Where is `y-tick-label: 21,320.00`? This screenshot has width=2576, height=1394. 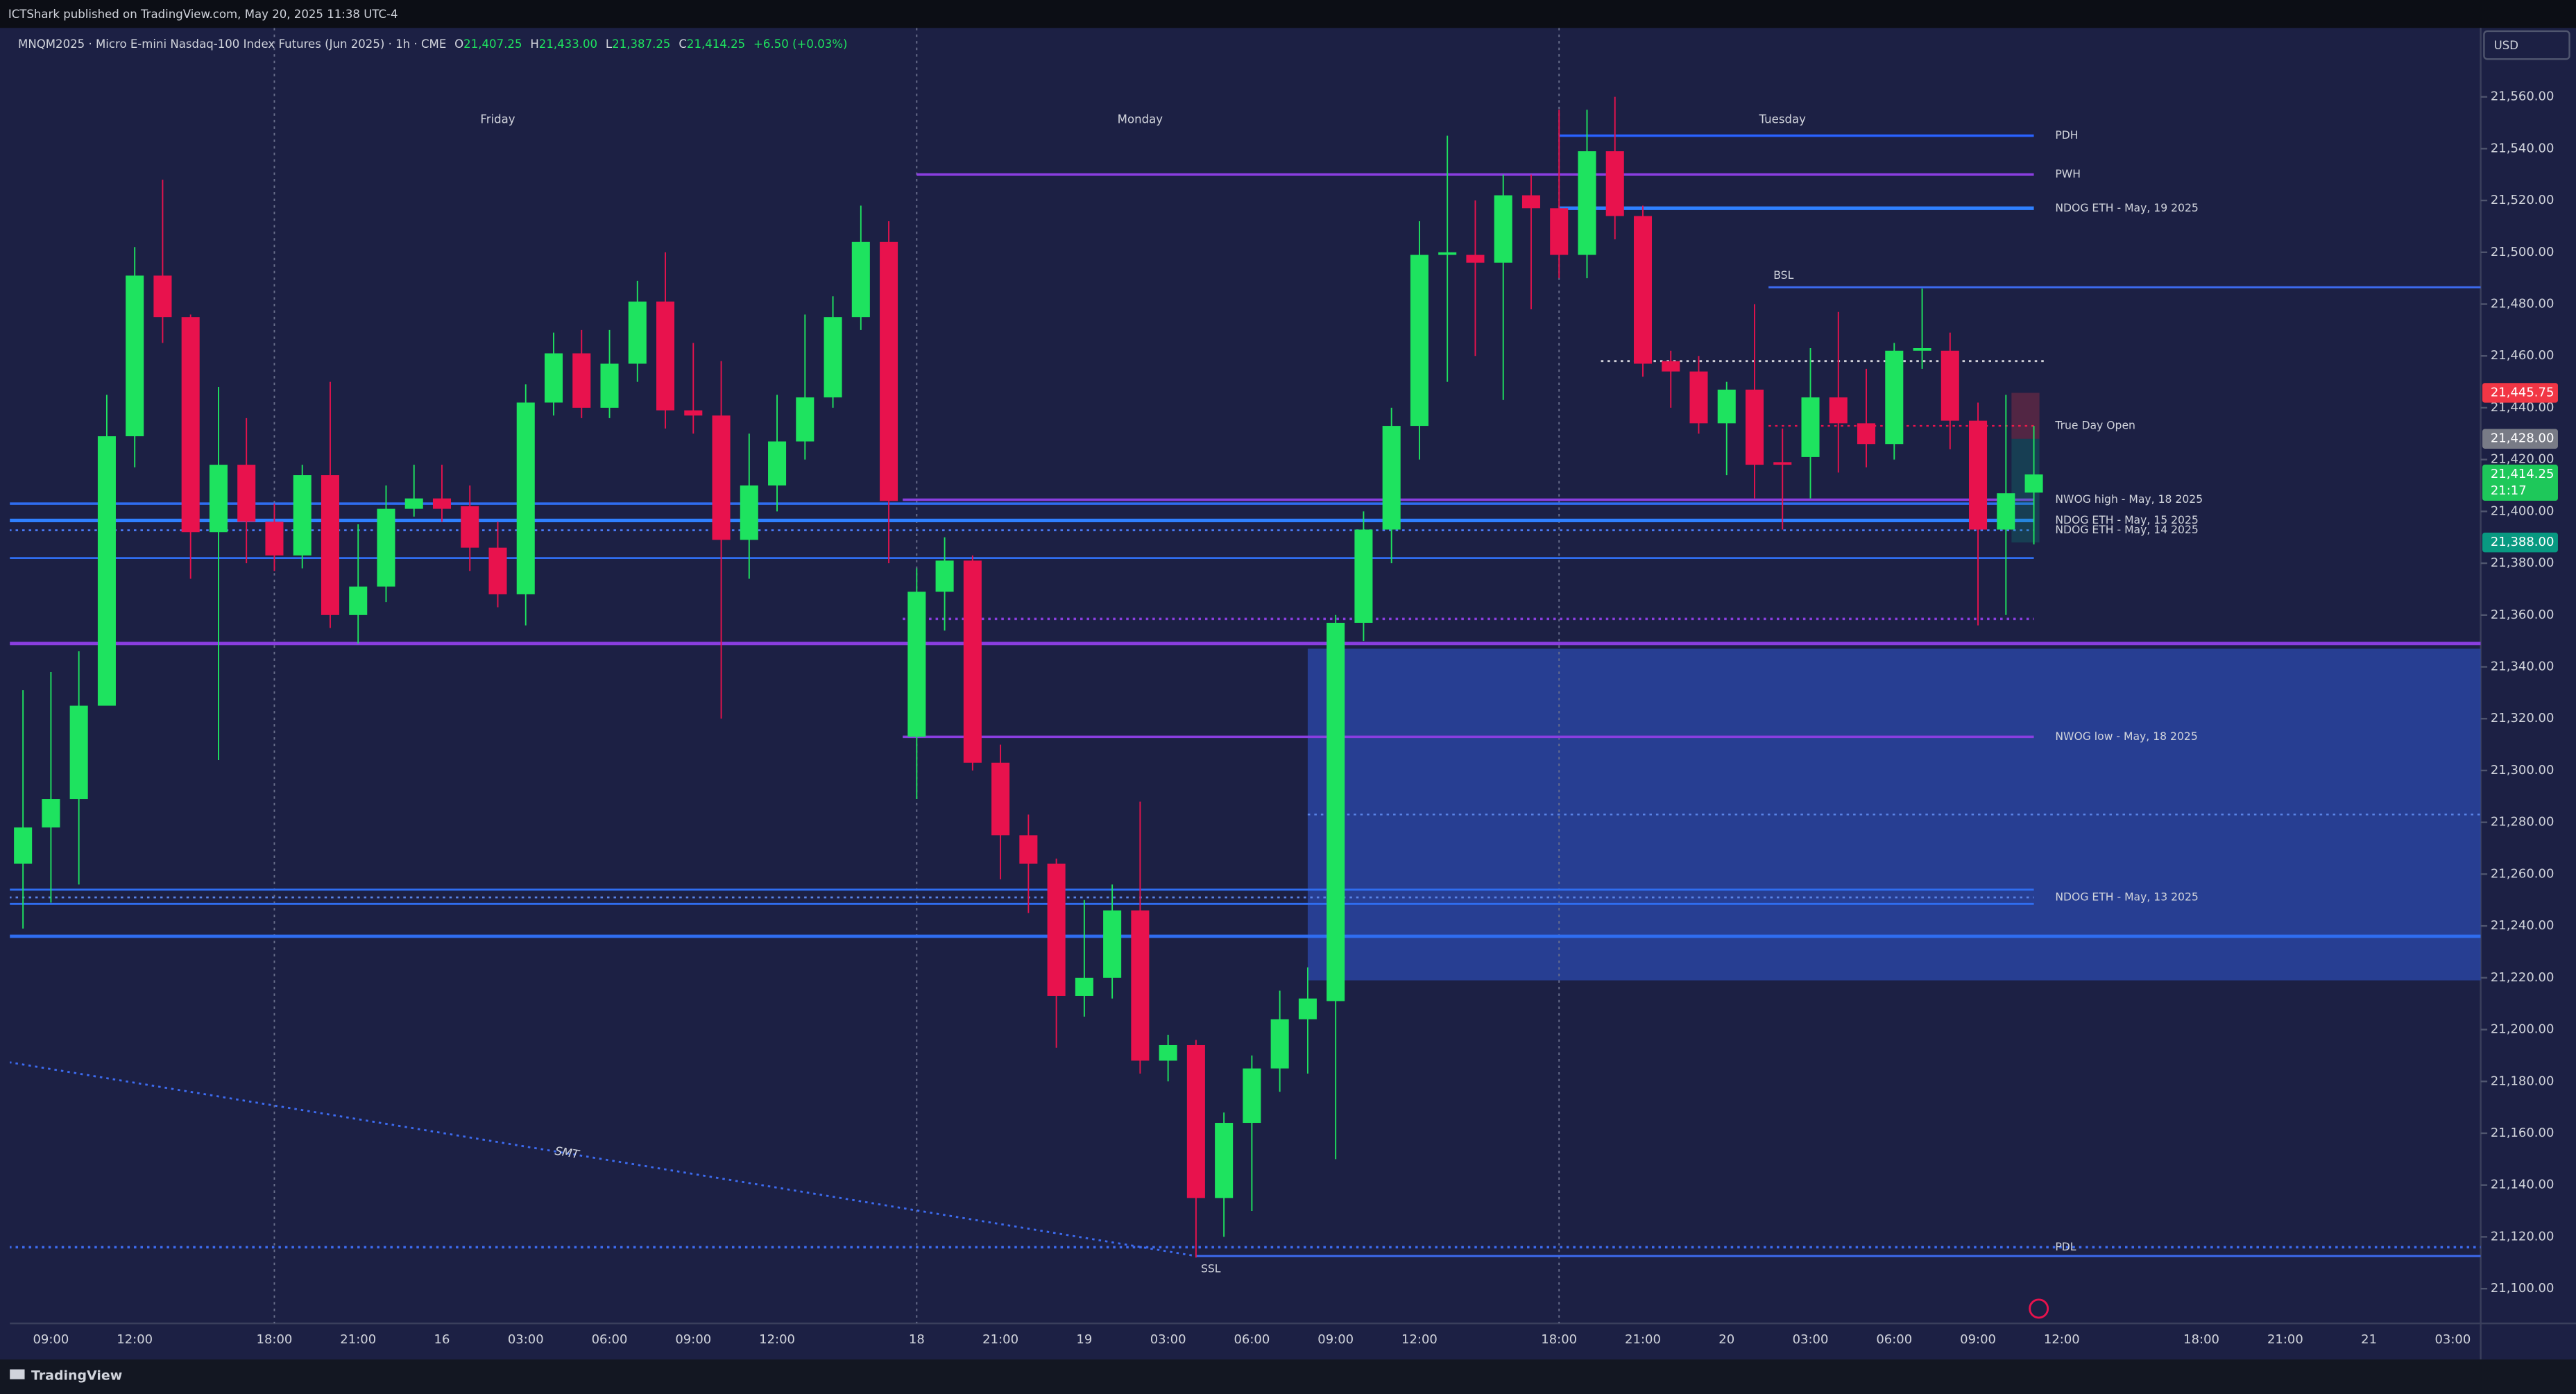 y-tick-label: 21,320.00 is located at coordinates (2522, 718).